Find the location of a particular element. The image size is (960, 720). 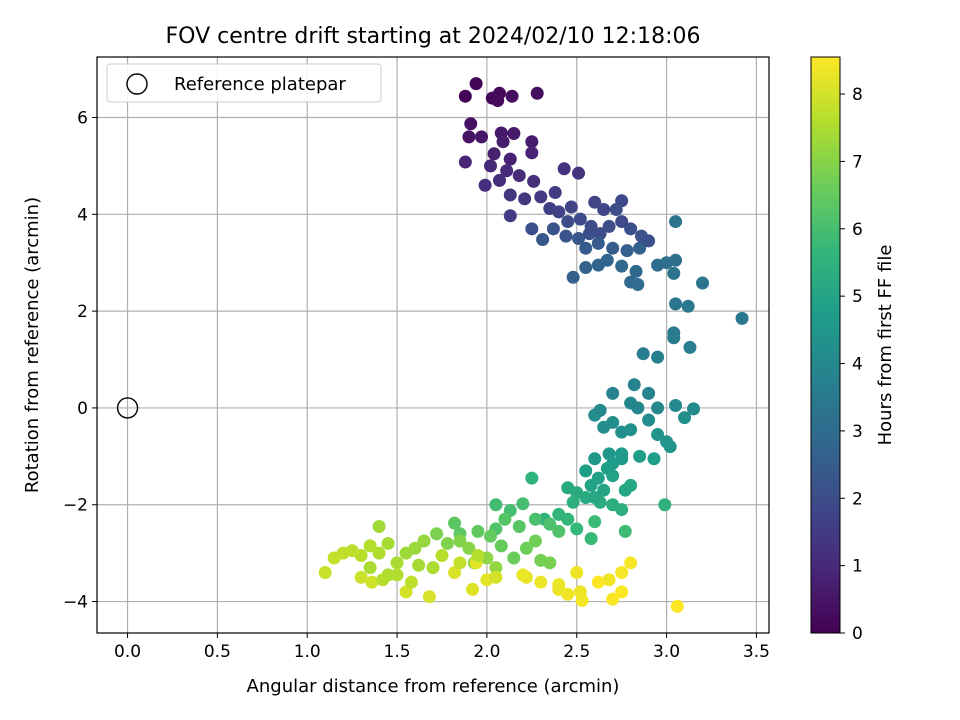

x-tick-label: 0.5 is located at coordinates (217, 652).